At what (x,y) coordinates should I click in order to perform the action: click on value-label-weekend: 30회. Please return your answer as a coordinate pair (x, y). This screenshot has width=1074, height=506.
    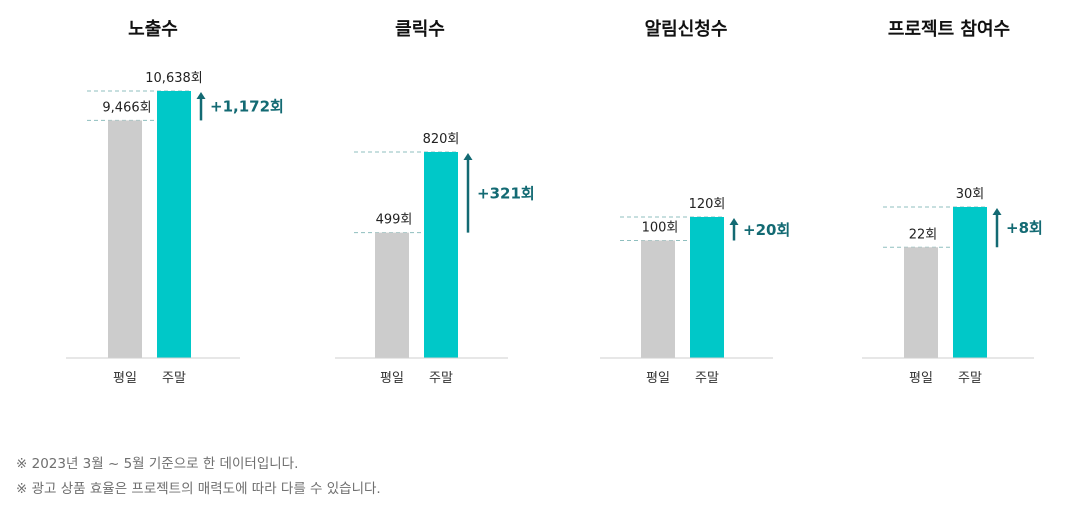
    Looking at the image, I should click on (970, 194).